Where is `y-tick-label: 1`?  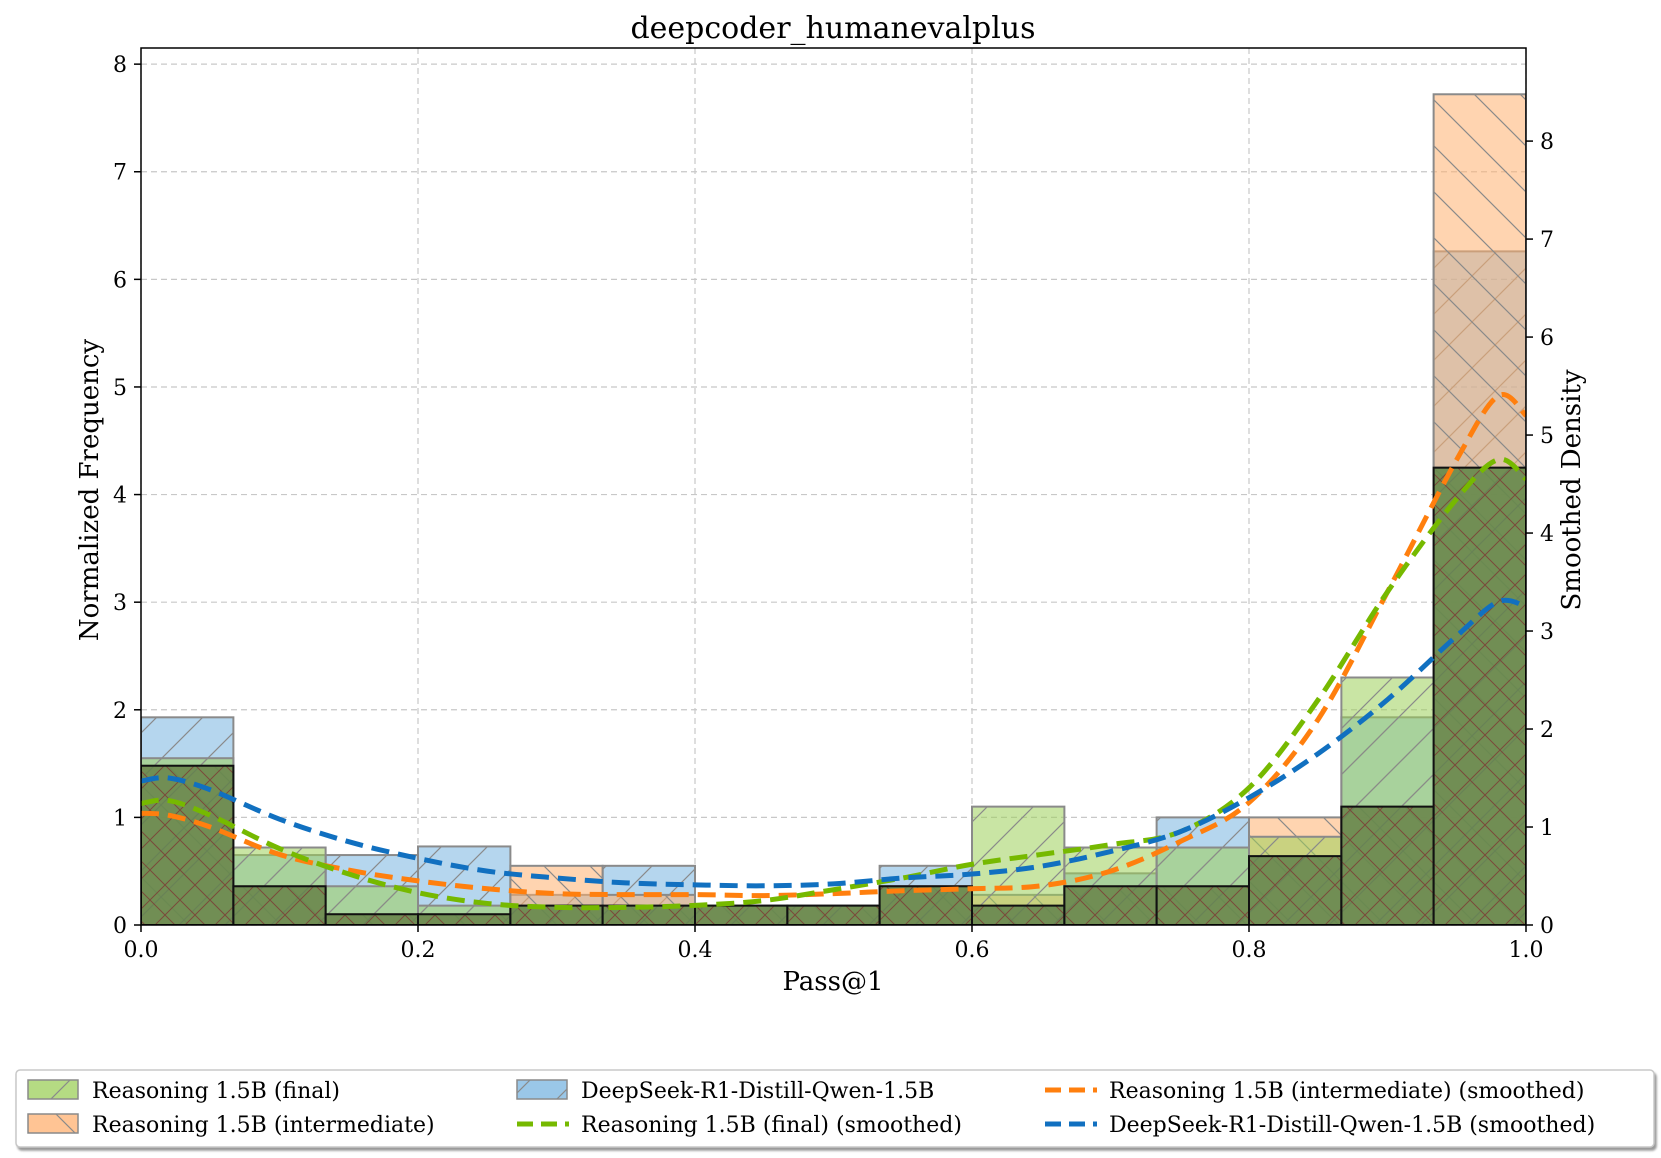 y-tick-label: 1 is located at coordinates (120, 818).